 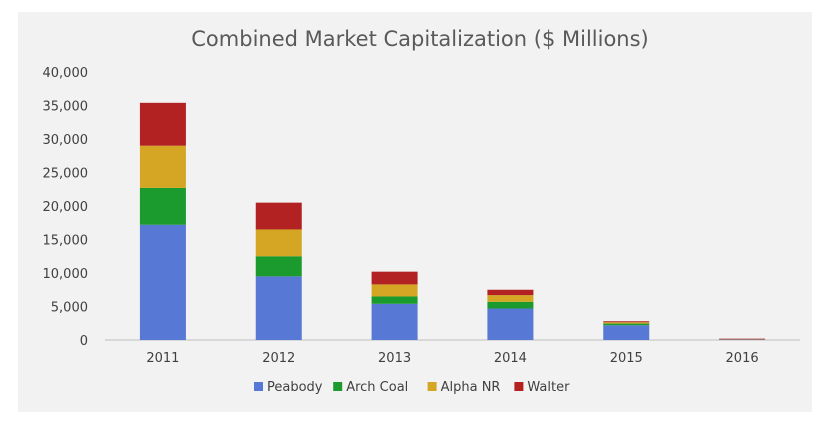 I want to click on x-tick-label: 2016, so click(x=742, y=358).